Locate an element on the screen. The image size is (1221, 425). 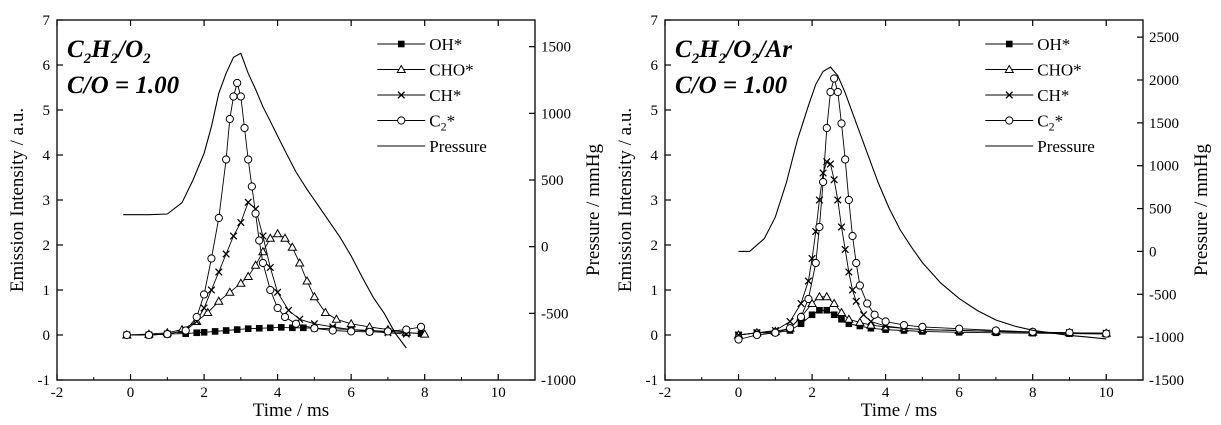
right-legend-c2-label: C2* is located at coordinates (1050, 123).